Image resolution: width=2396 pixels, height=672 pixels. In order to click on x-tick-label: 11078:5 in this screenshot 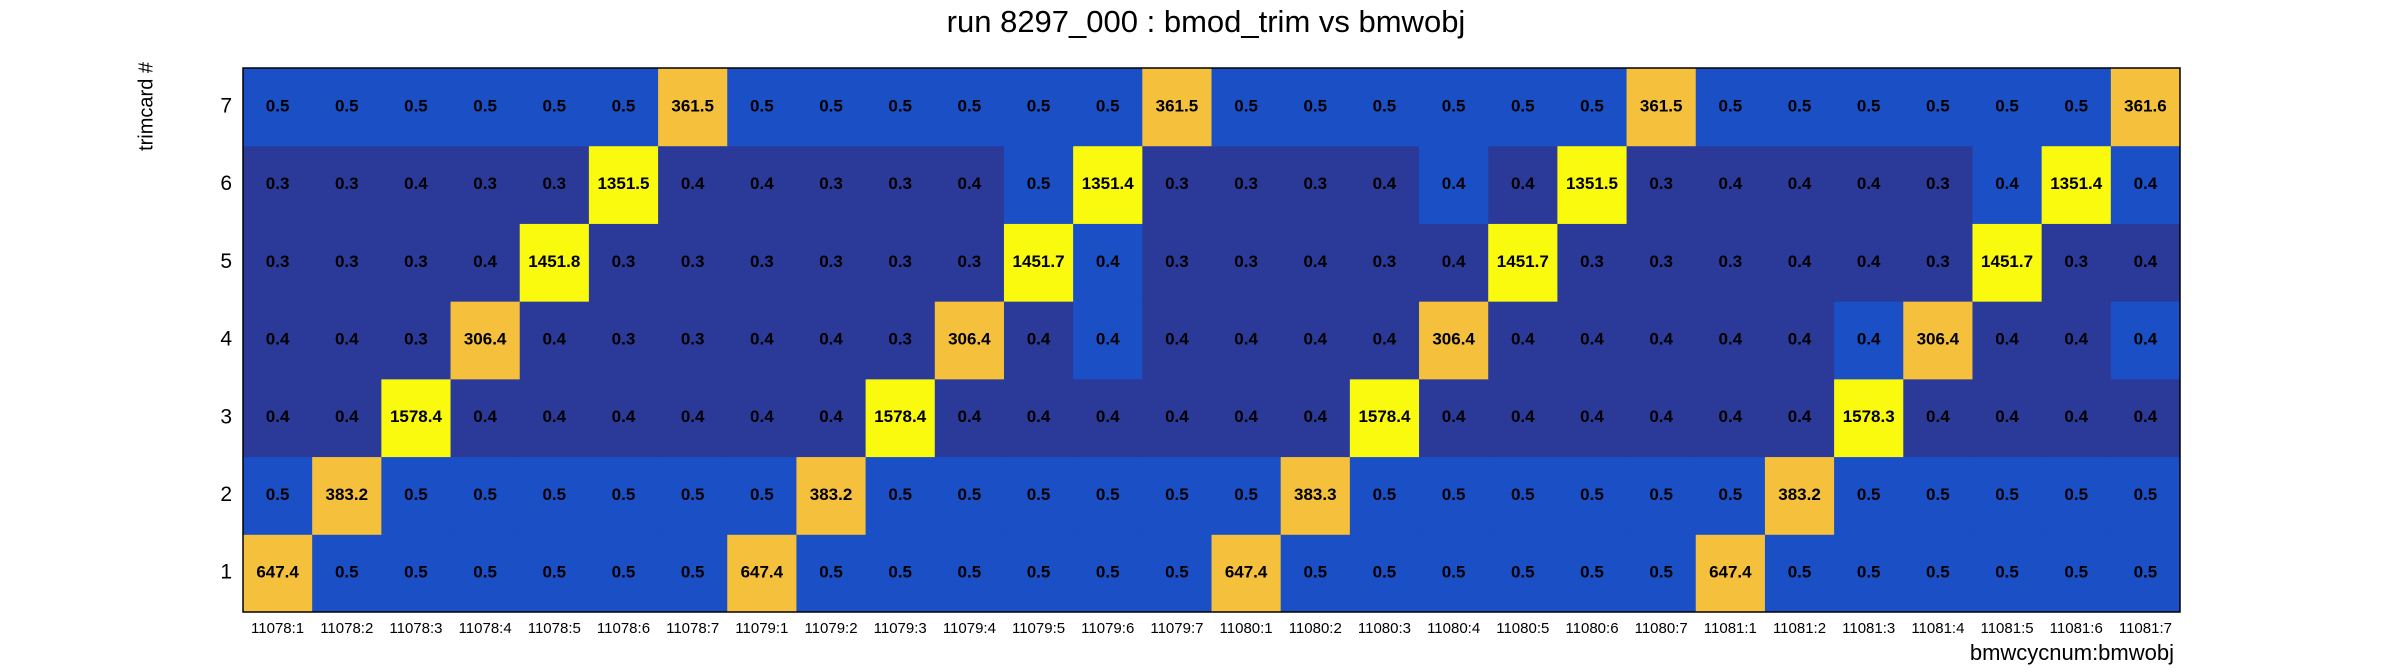, I will do `click(554, 628)`.